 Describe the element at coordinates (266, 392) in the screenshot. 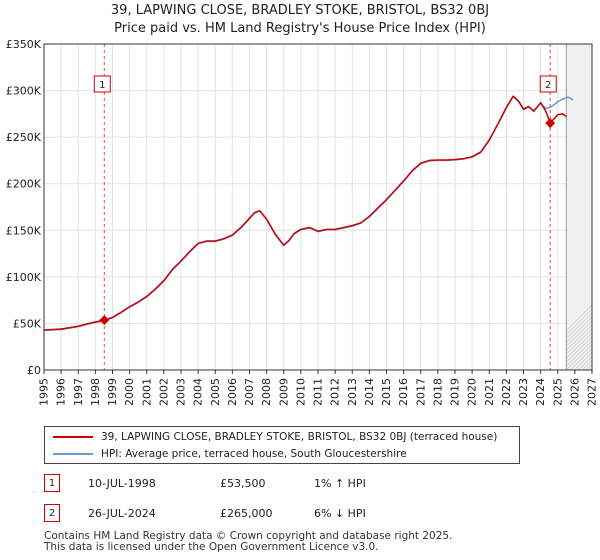

I see `x-tick-label: 2008` at that location.